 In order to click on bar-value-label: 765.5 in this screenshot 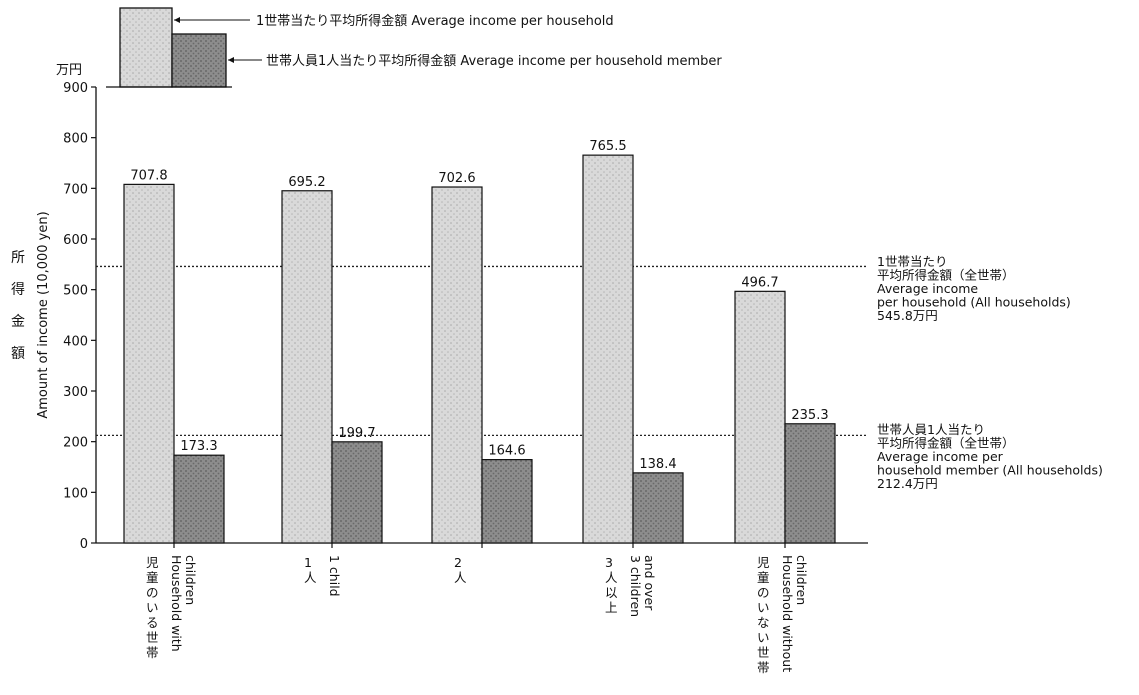, I will do `click(607, 146)`.